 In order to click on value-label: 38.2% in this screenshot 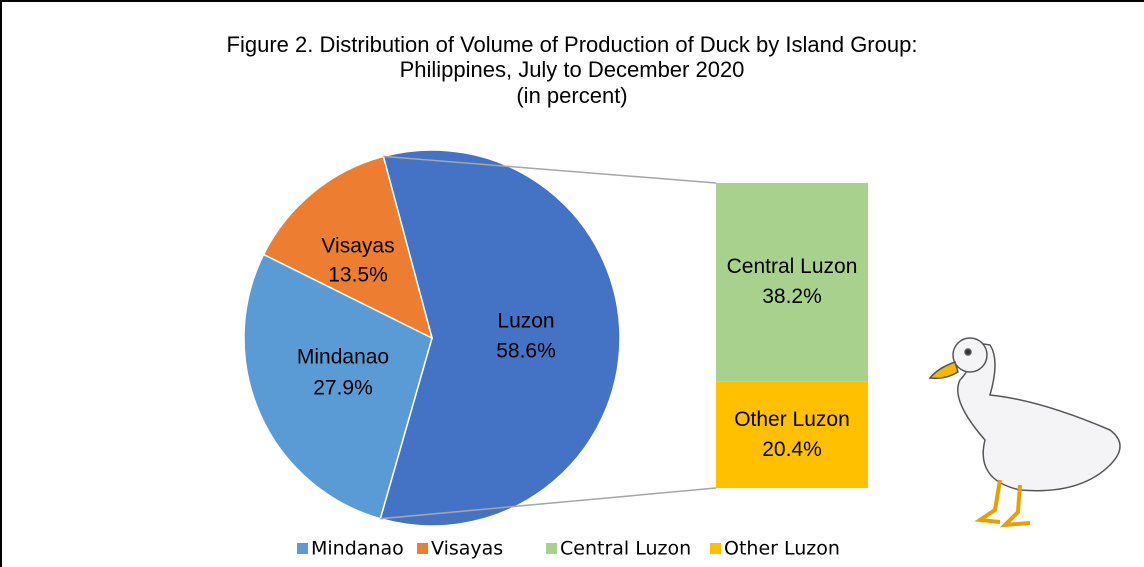, I will do `click(792, 297)`.